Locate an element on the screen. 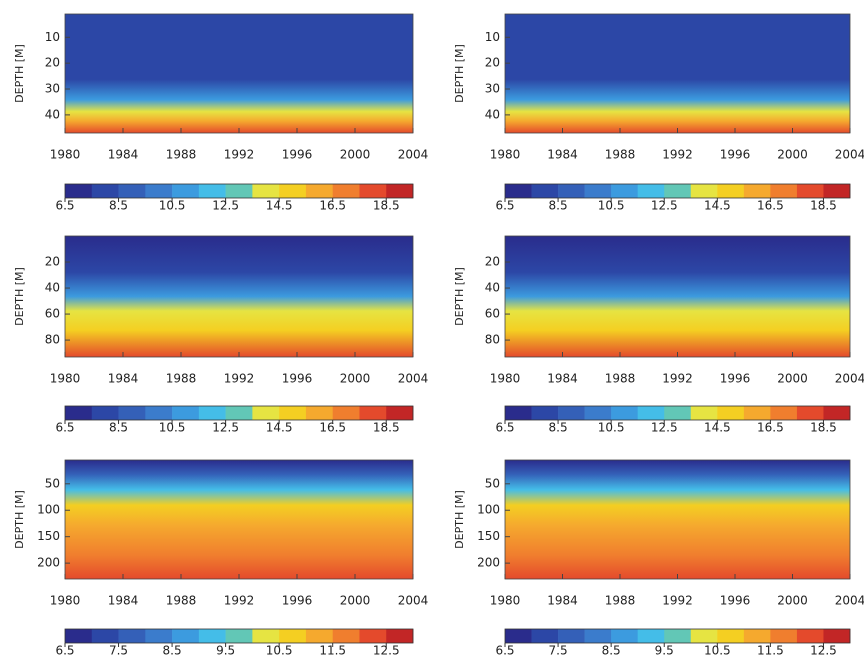  colorbar-tick-label: 18.5 is located at coordinates (823, 428).